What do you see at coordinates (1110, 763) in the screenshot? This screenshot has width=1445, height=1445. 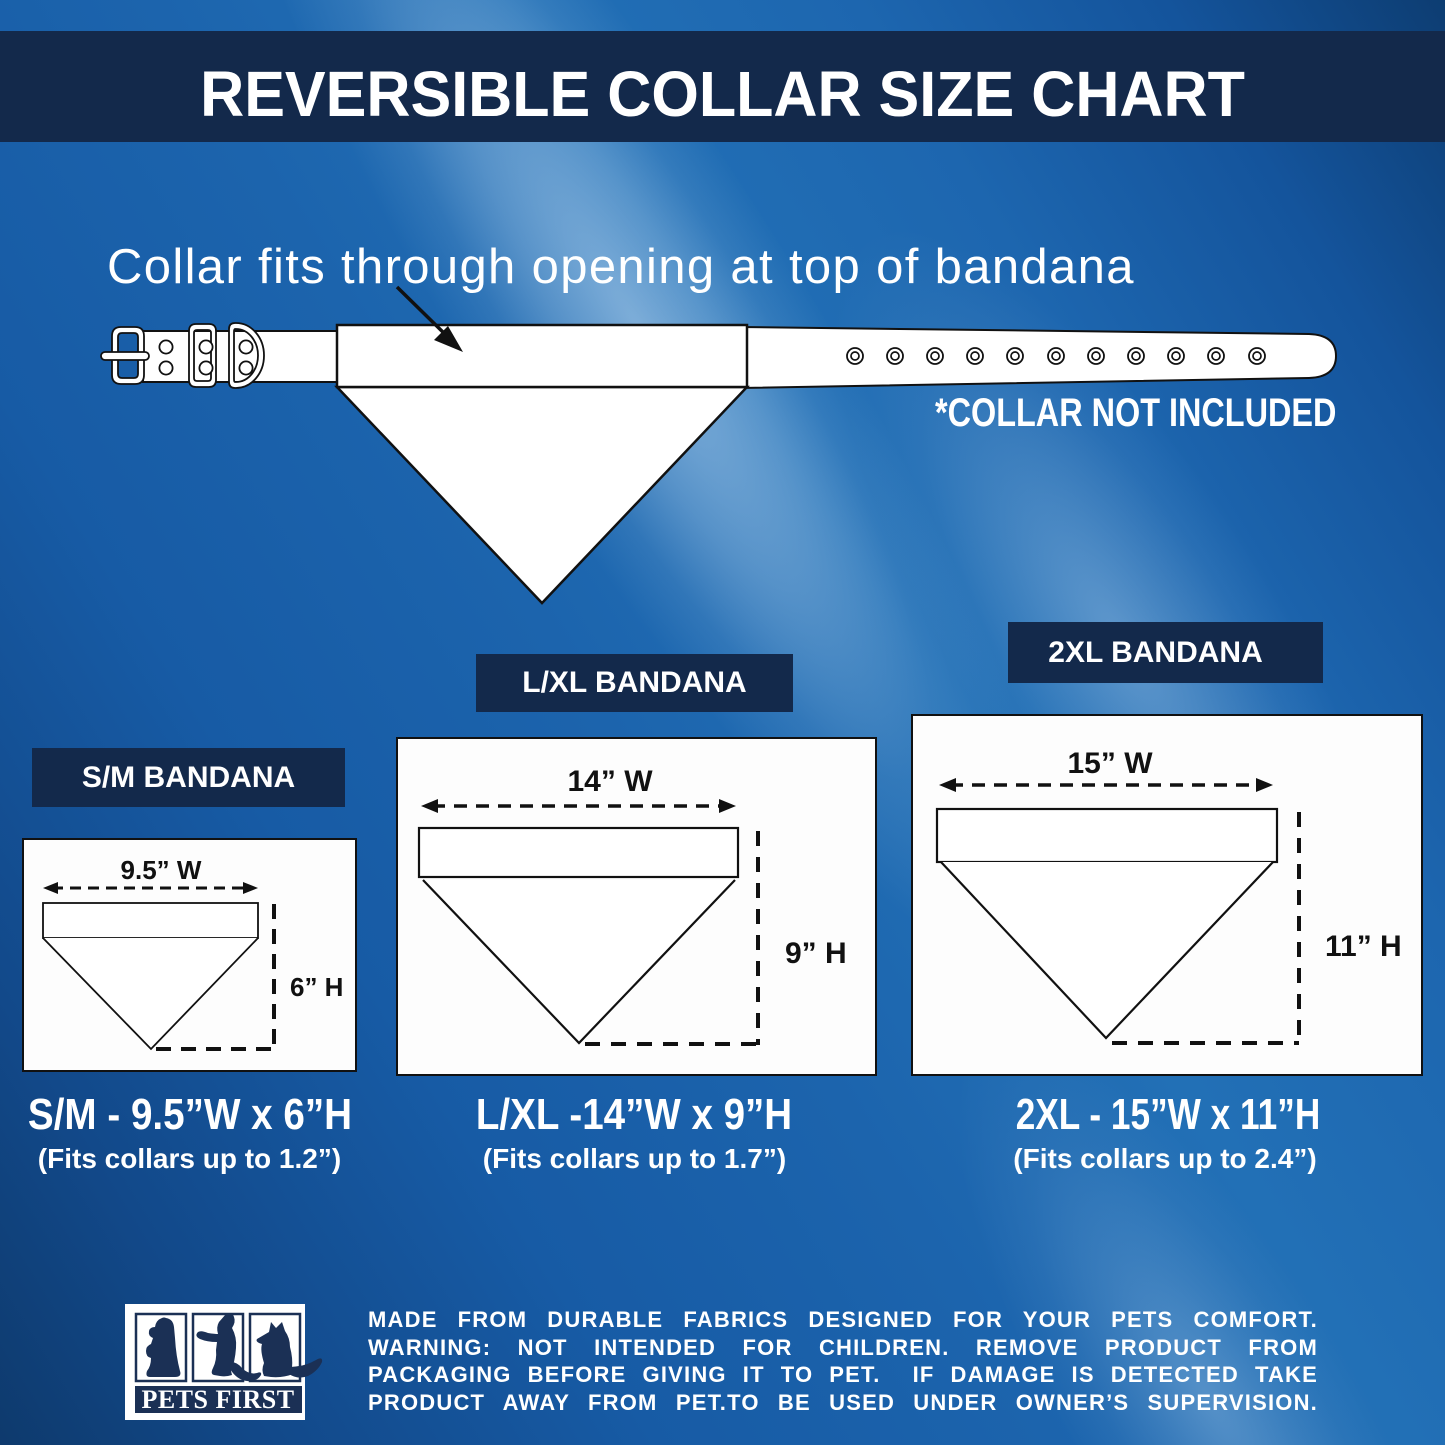 I see `svg-text: 15” W` at bounding box center [1110, 763].